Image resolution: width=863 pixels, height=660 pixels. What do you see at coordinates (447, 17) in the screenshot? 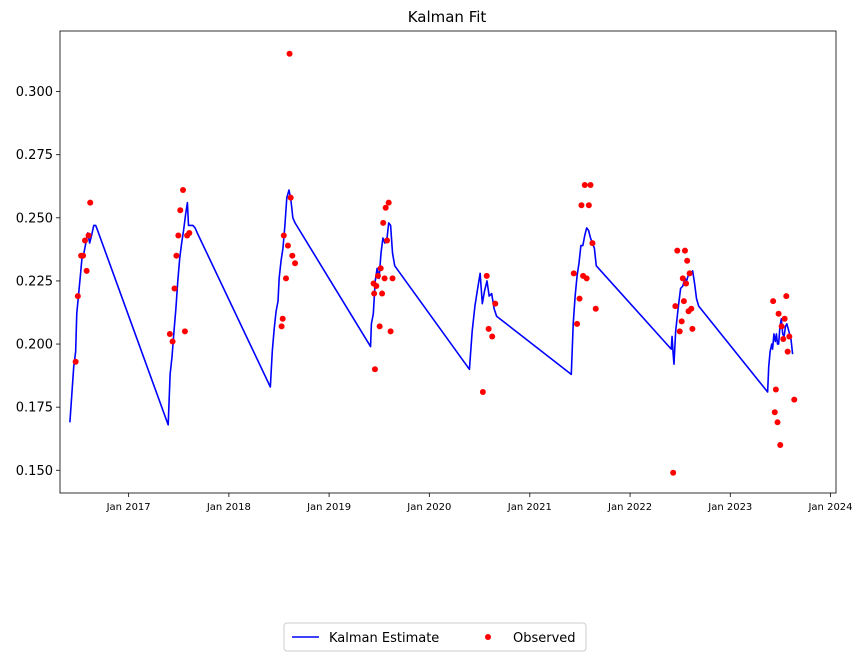
I see `chart-title: Kalman Fit` at bounding box center [447, 17].